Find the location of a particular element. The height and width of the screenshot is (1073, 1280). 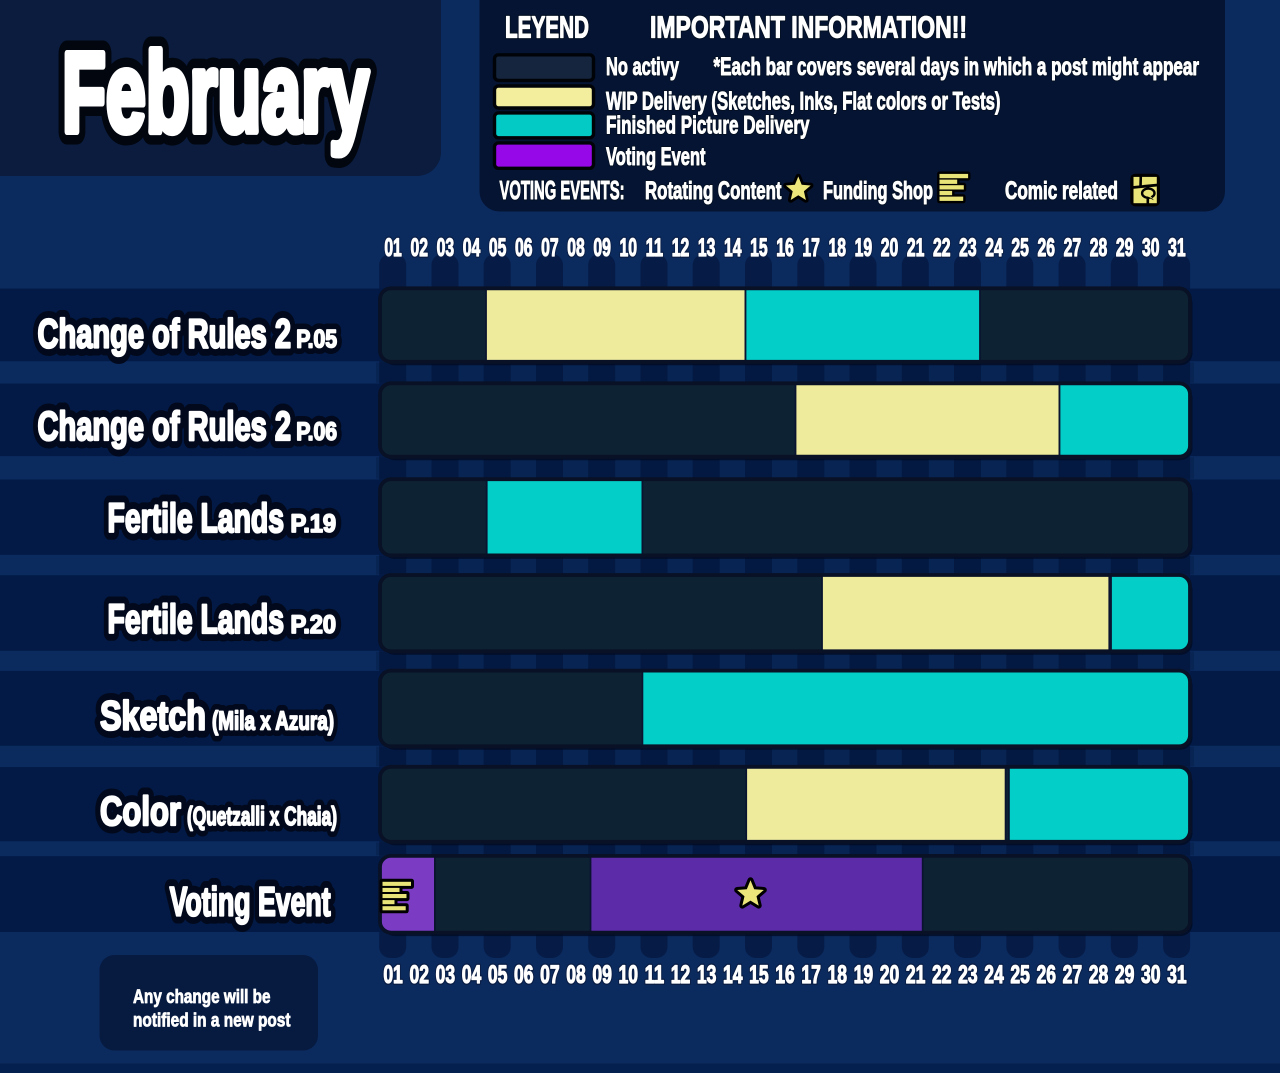

svg-text: P.19 is located at coordinates (314, 524).